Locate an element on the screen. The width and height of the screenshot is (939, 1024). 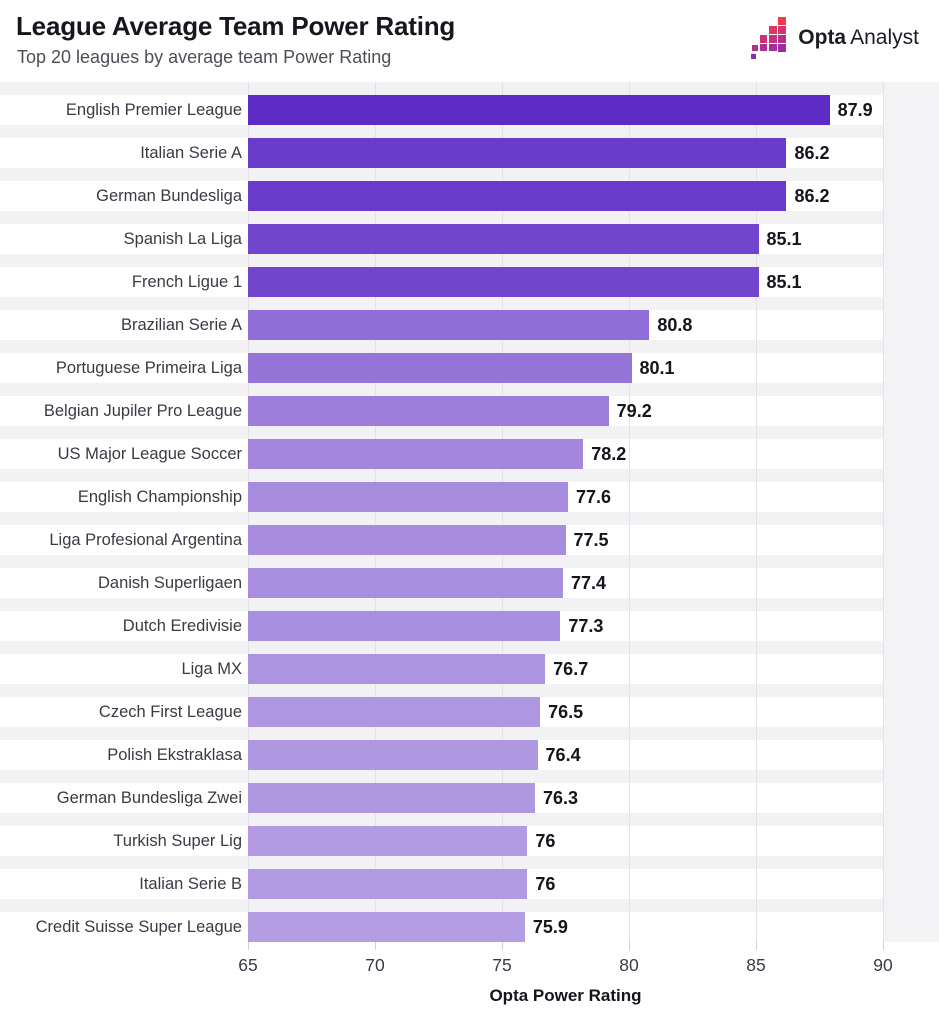
chart-row: Polish Ekstraklasa 76.4 is located at coordinates (469, 748).